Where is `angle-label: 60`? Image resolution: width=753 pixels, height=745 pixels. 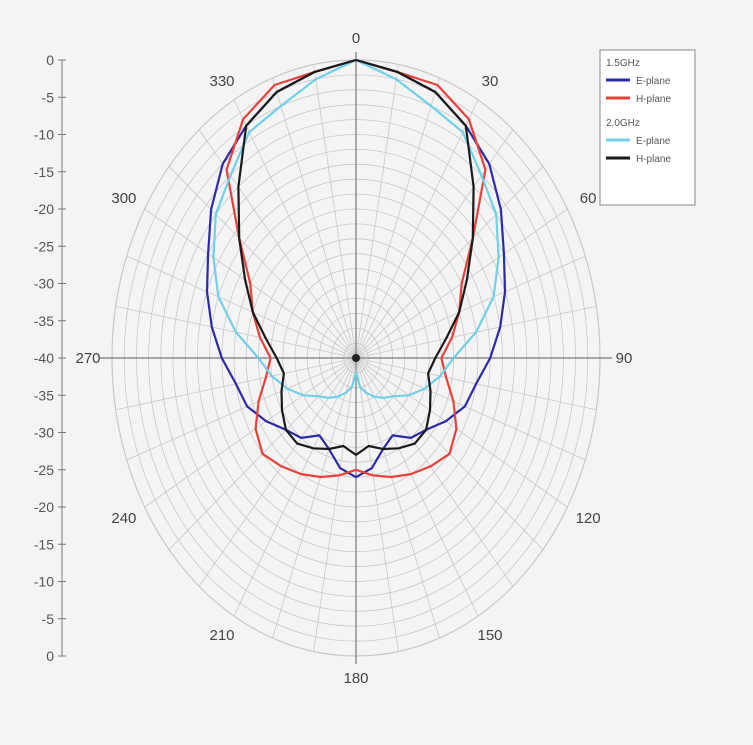
angle-label: 60 is located at coordinates (588, 198).